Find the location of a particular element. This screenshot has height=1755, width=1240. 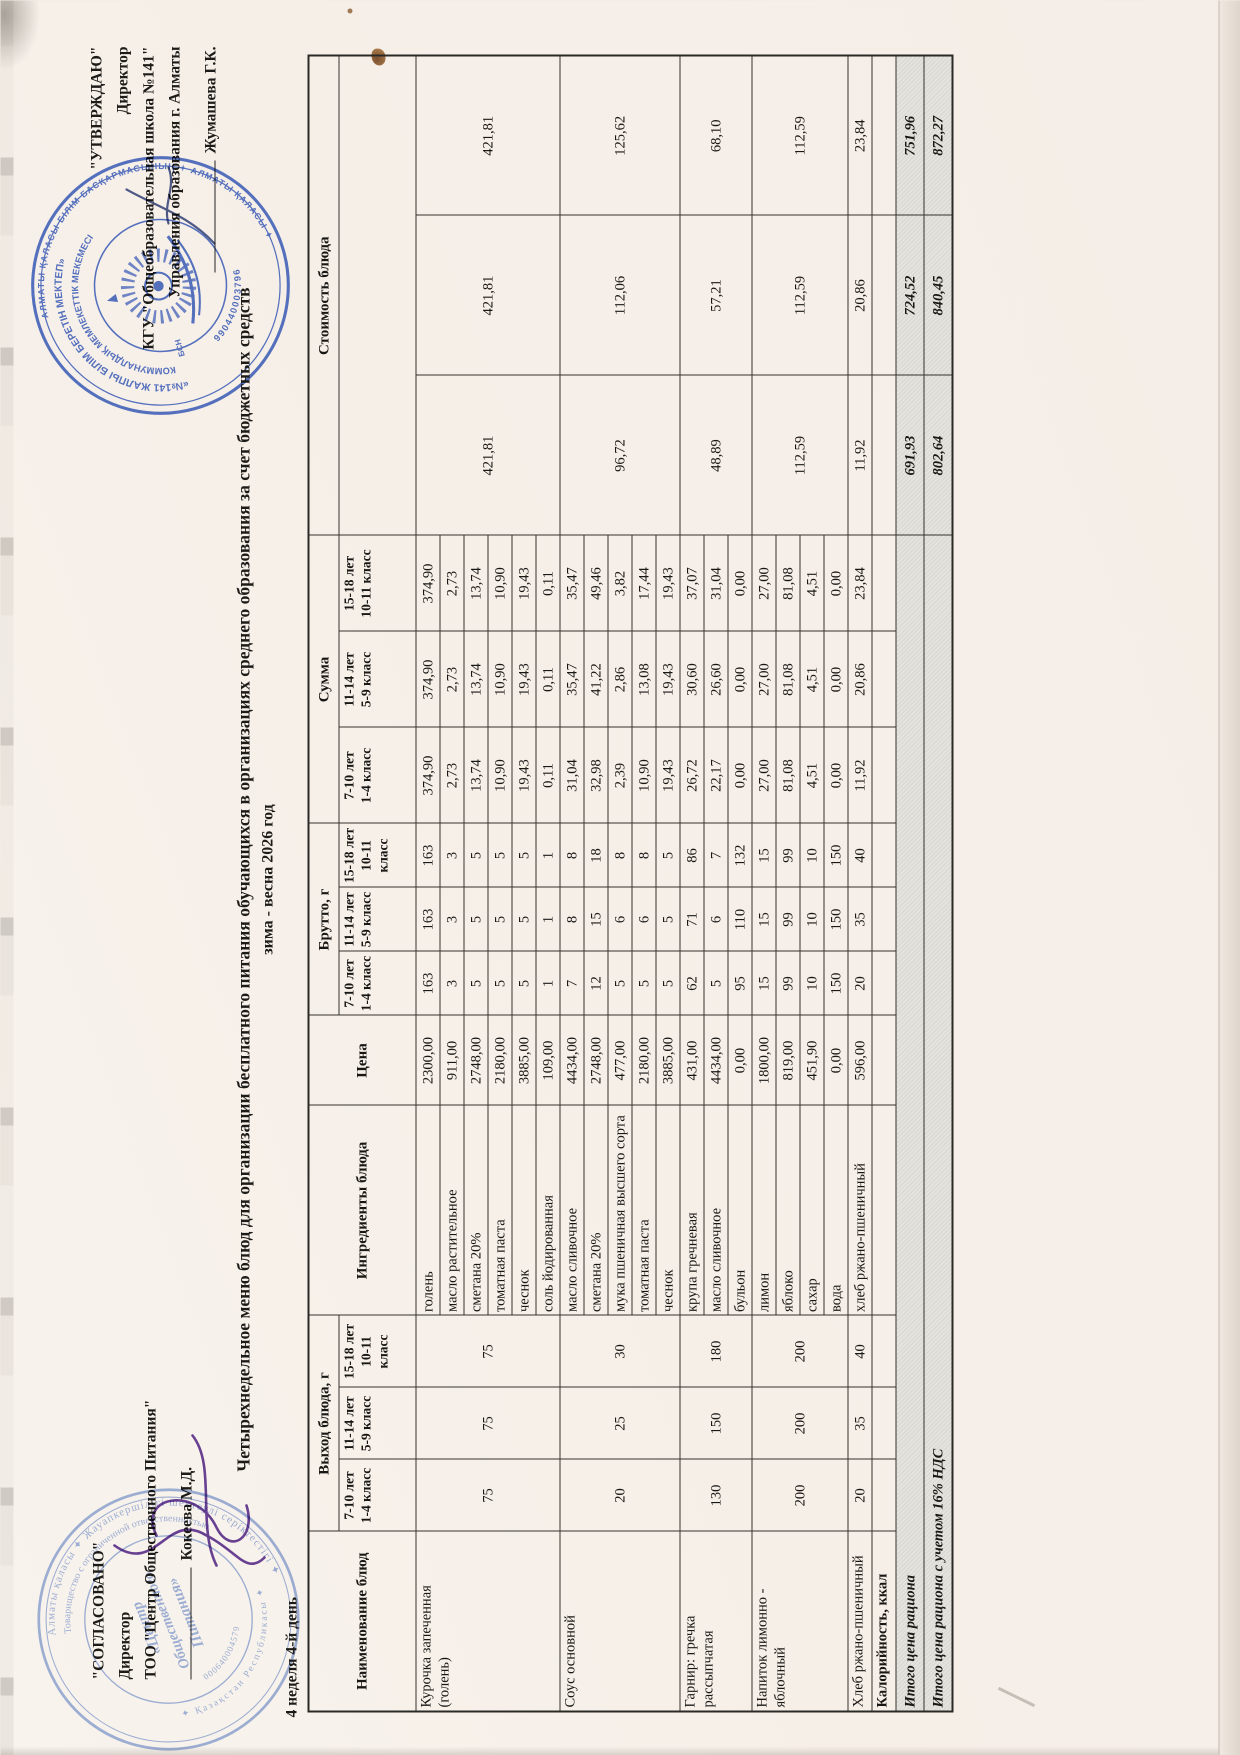

summa-cell: 0,00 is located at coordinates (739, 583).